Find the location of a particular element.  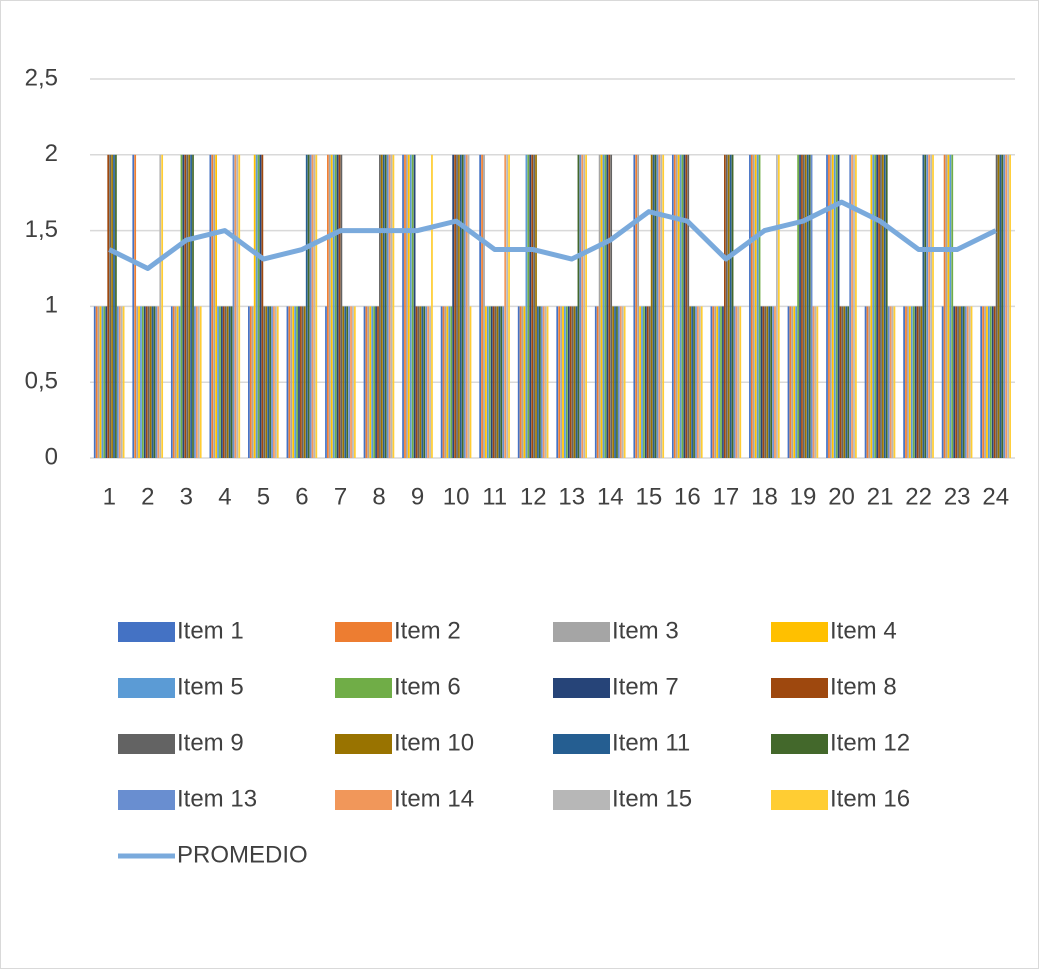

legend-label: Item 9 is located at coordinates (210, 742).